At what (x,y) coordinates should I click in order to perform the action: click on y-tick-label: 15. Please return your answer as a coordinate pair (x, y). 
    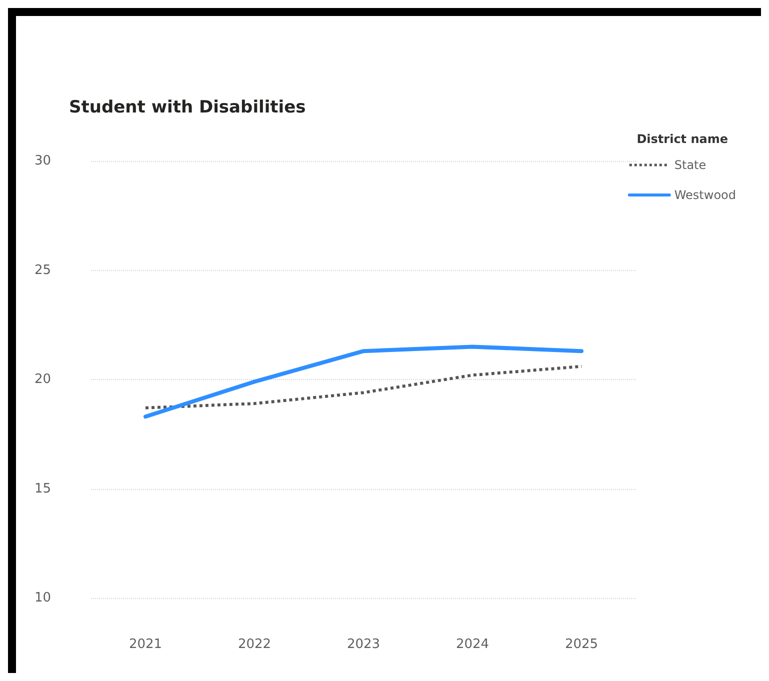
    Looking at the image, I should click on (42, 488).